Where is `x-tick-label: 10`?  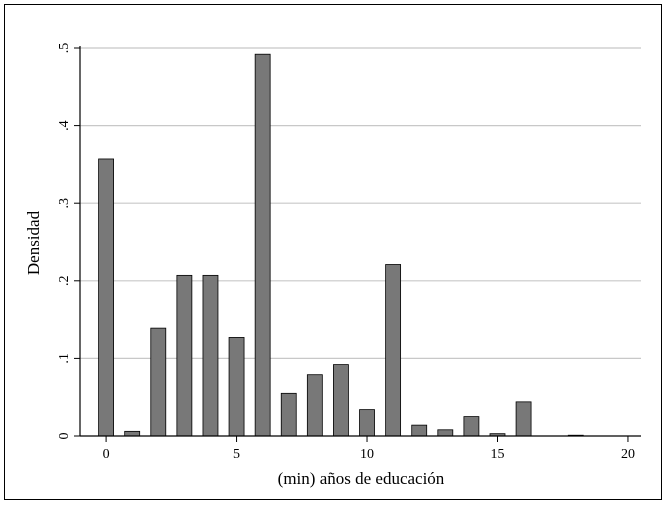
x-tick-label: 10 is located at coordinates (367, 454).